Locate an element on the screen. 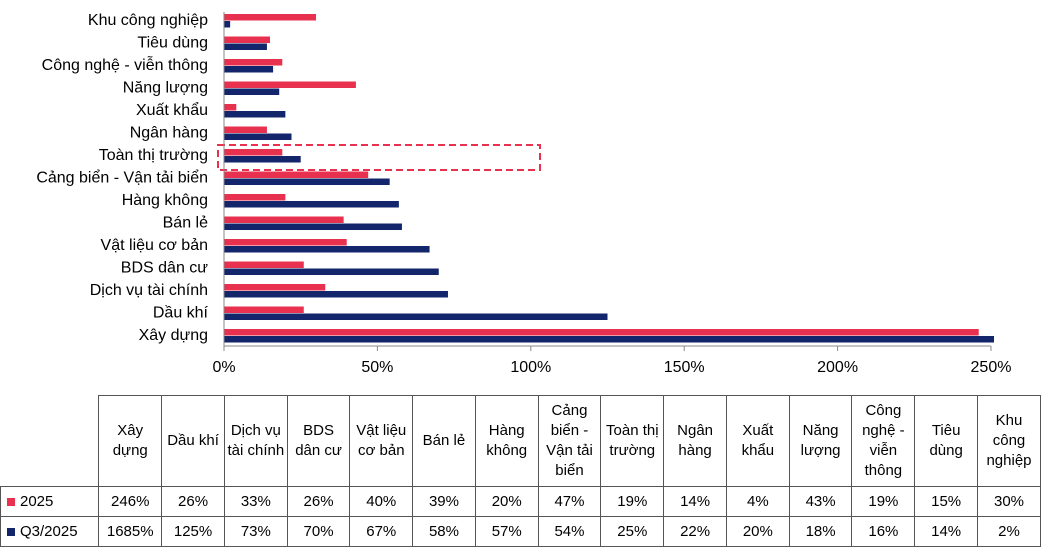 This screenshot has width=1041, height=555. value-cell: 58% is located at coordinates (444, 531).